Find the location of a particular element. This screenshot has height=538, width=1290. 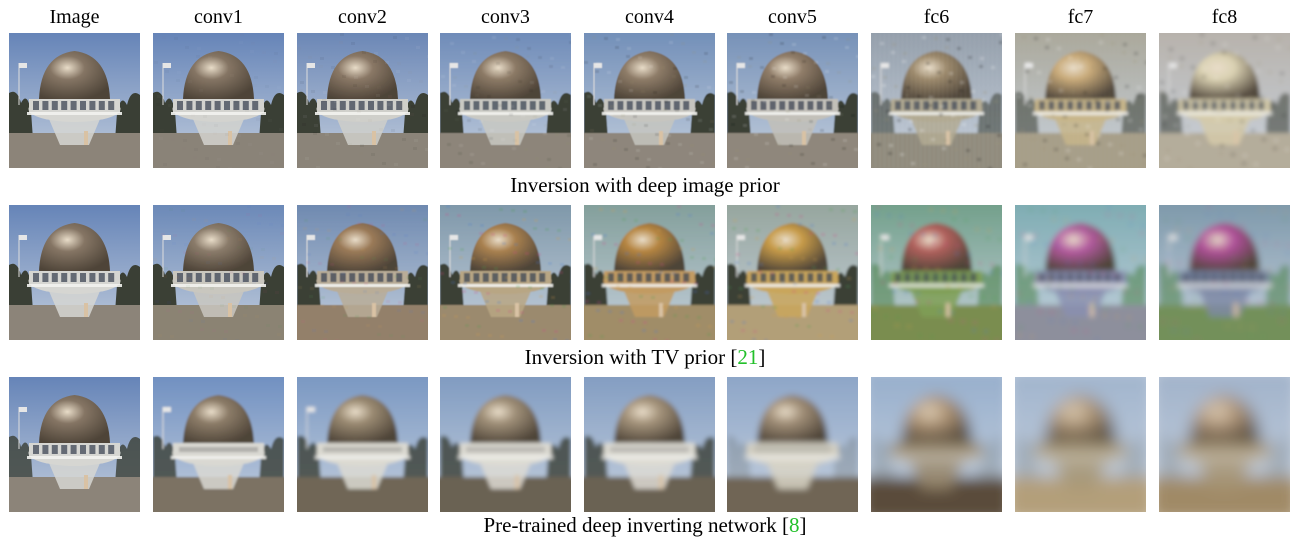

thumbnail-net-conv3 is located at coordinates (505, 444).